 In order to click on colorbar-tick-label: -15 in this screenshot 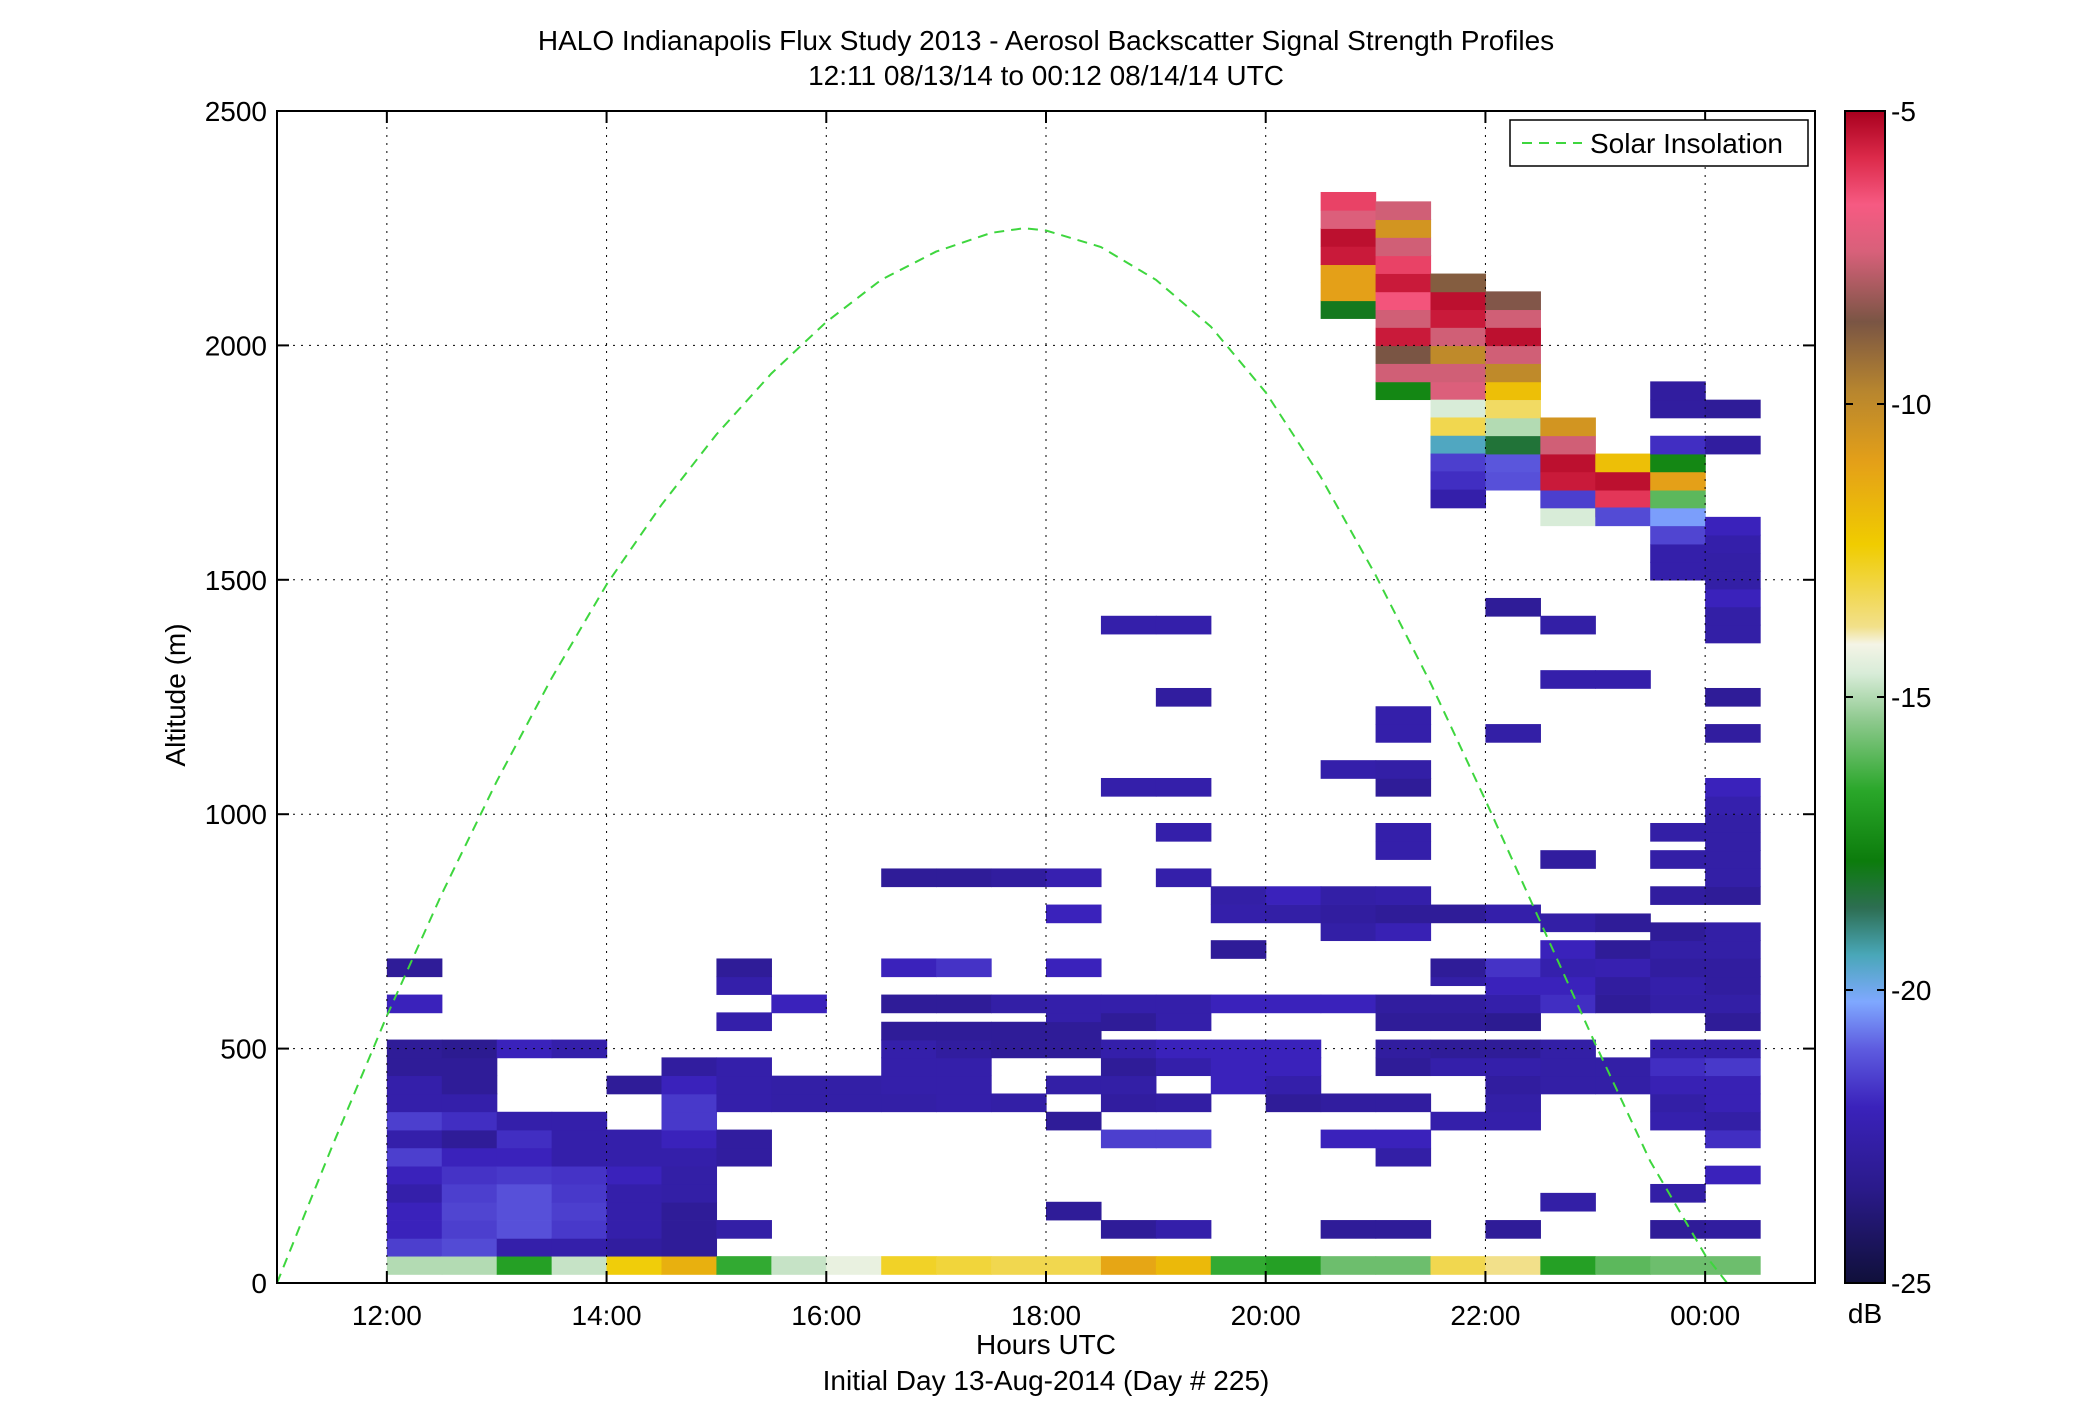, I will do `click(1911, 697)`.